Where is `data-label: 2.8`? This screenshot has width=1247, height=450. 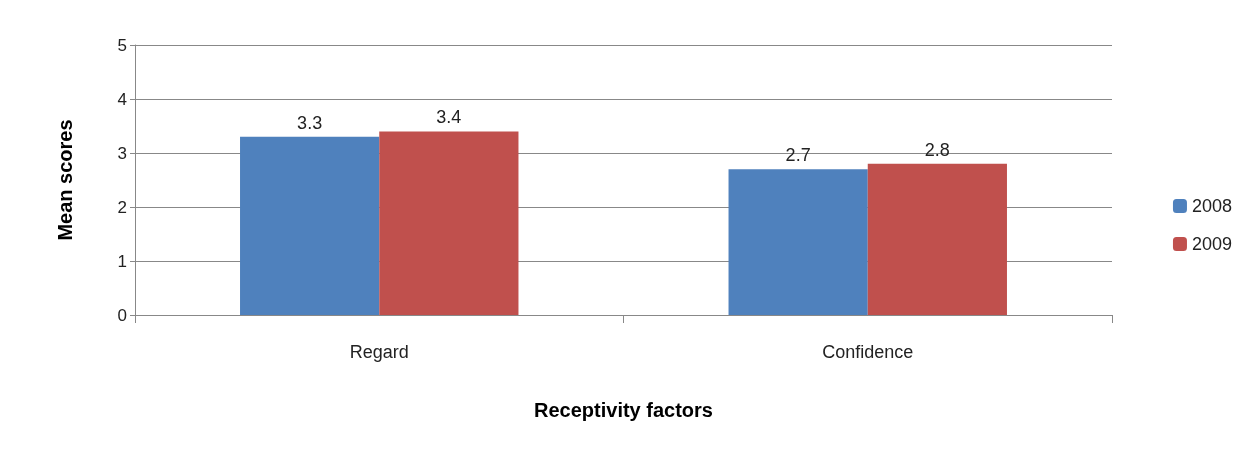
data-label: 2.8 is located at coordinates (937, 149).